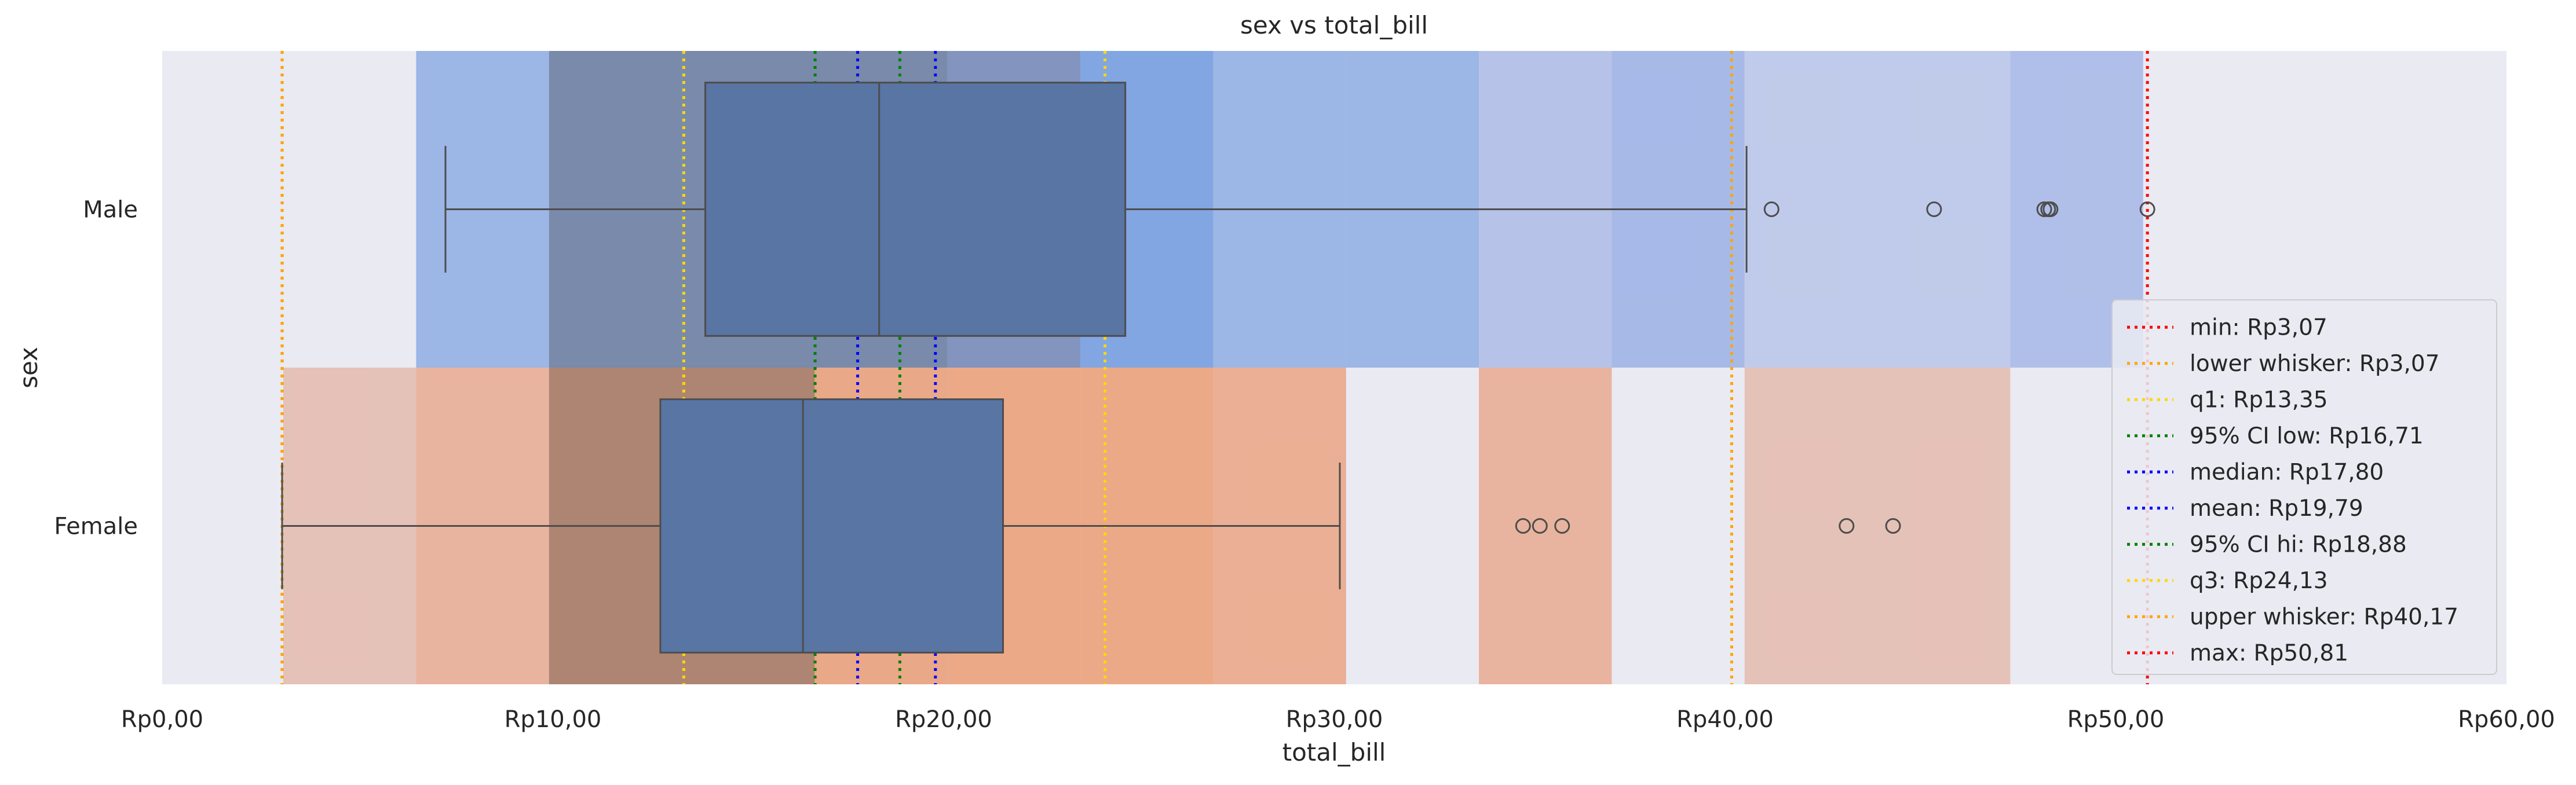 The width and height of the screenshot is (2576, 785). What do you see at coordinates (96, 526) in the screenshot?
I see `y-tick-label: Female` at bounding box center [96, 526].